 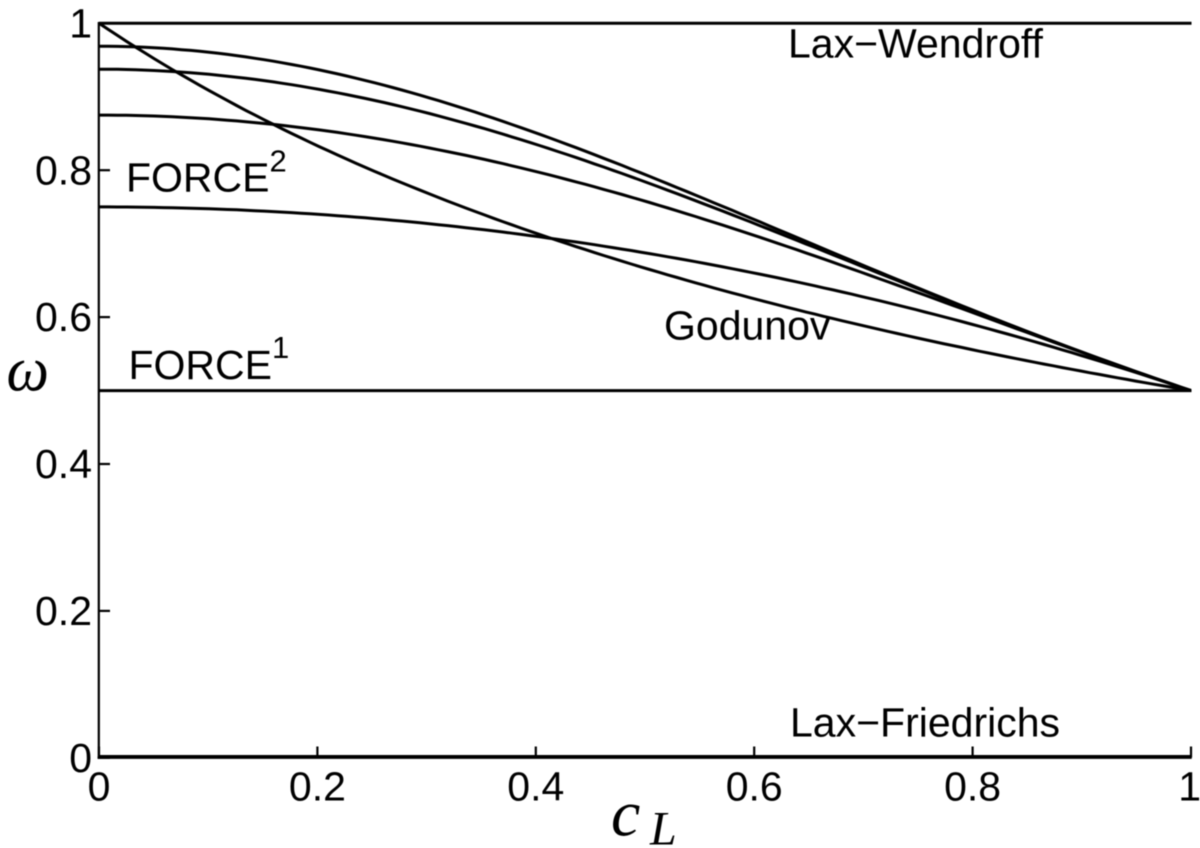 What do you see at coordinates (663, 825) in the screenshot?
I see `svg-text: L` at bounding box center [663, 825].